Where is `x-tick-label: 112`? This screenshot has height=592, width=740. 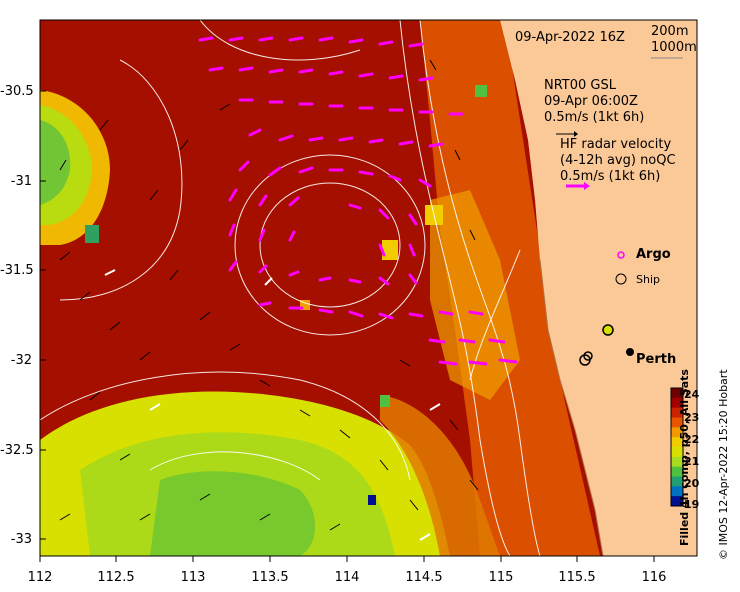
x-tick-label: 112 is located at coordinates (40, 577).